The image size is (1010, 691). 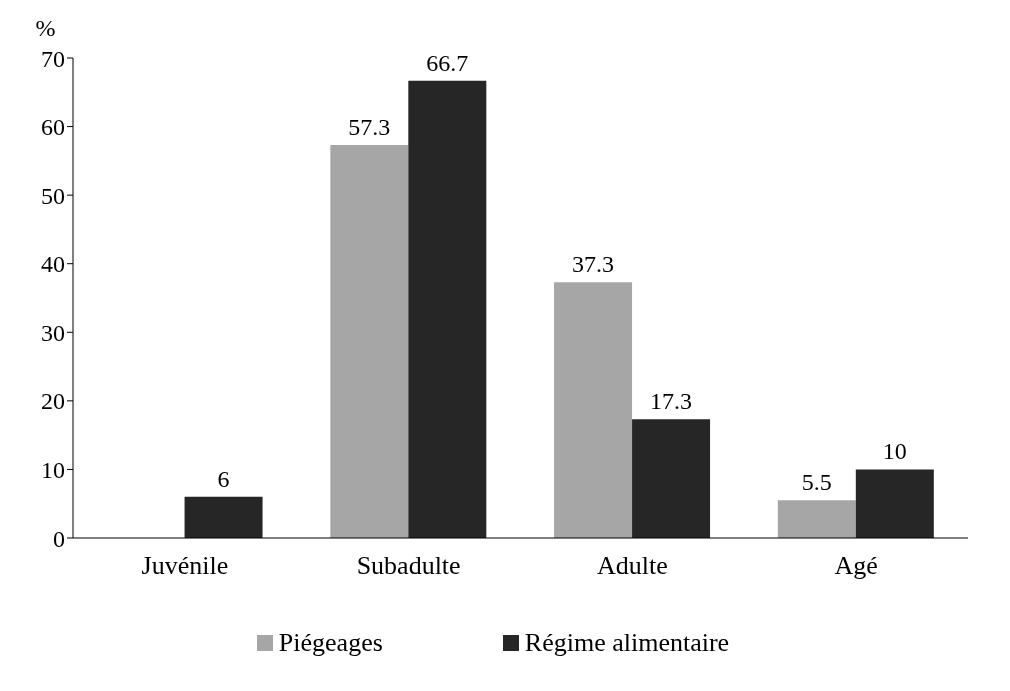 What do you see at coordinates (671, 401) in the screenshot?
I see `data-label: 17.3` at bounding box center [671, 401].